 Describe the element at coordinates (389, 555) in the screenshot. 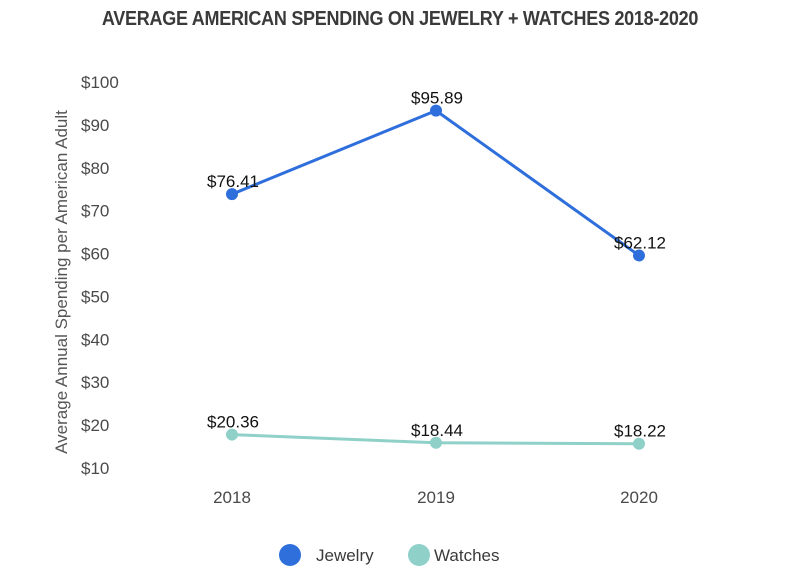

I see `legend: Jewelry Watches` at that location.